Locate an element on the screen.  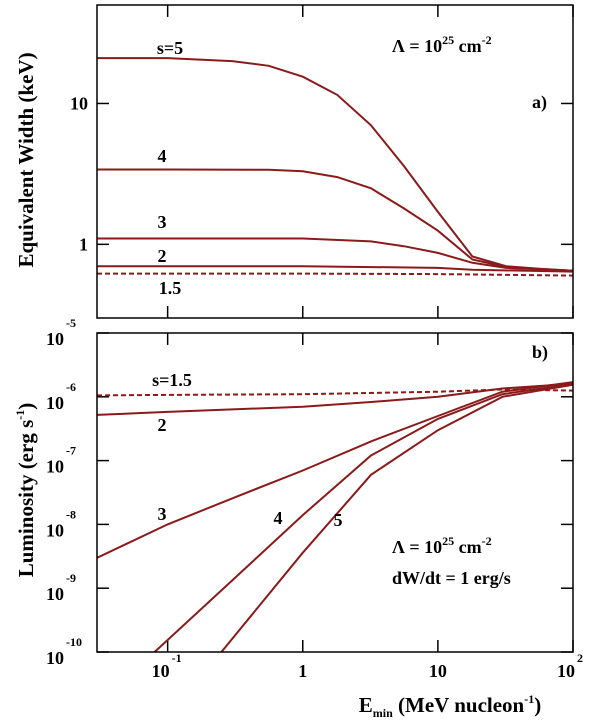
y-axis-label: Equivalent Width (keV) is located at coordinates (26, 159).